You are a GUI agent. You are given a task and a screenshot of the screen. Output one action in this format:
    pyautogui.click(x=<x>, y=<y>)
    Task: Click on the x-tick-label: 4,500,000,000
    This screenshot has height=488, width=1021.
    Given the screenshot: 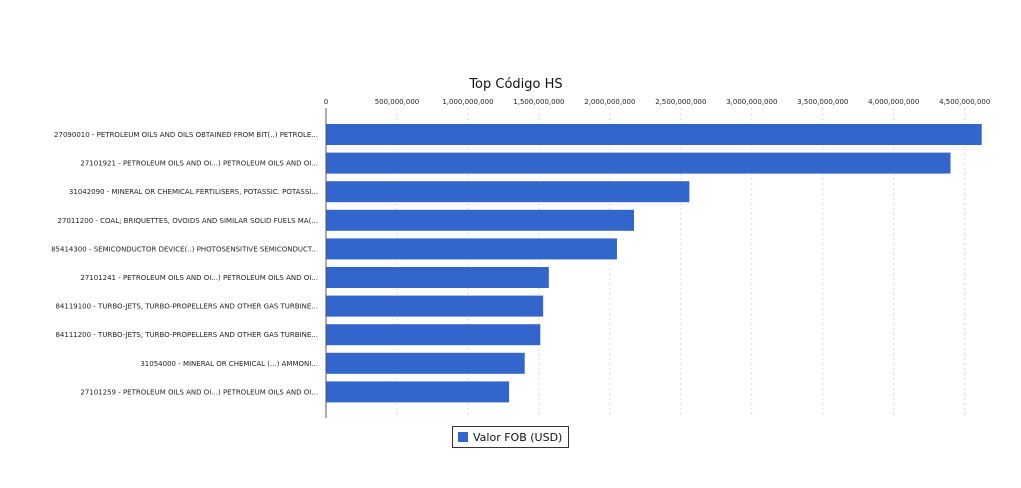 What is the action you would take?
    pyautogui.click(x=964, y=102)
    